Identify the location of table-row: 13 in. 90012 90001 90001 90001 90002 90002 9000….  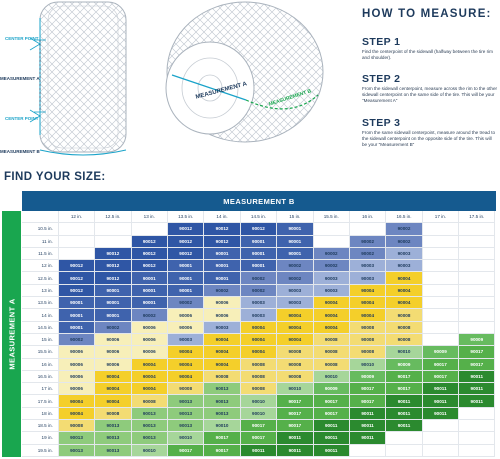
(259, 291).